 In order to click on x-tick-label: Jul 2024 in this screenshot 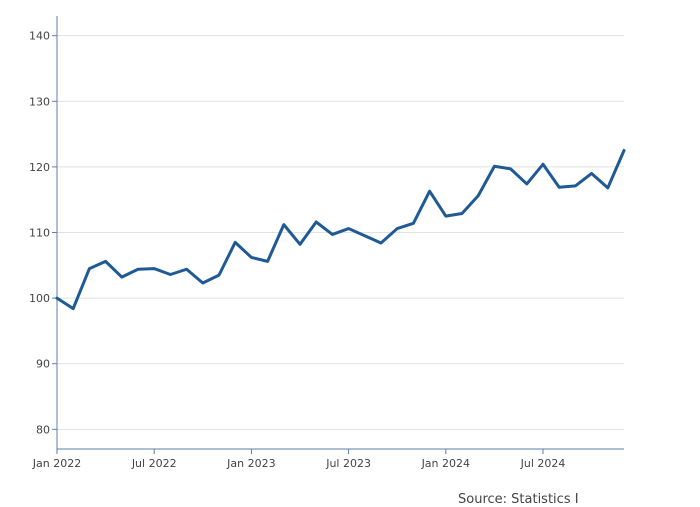, I will do `click(543, 463)`.